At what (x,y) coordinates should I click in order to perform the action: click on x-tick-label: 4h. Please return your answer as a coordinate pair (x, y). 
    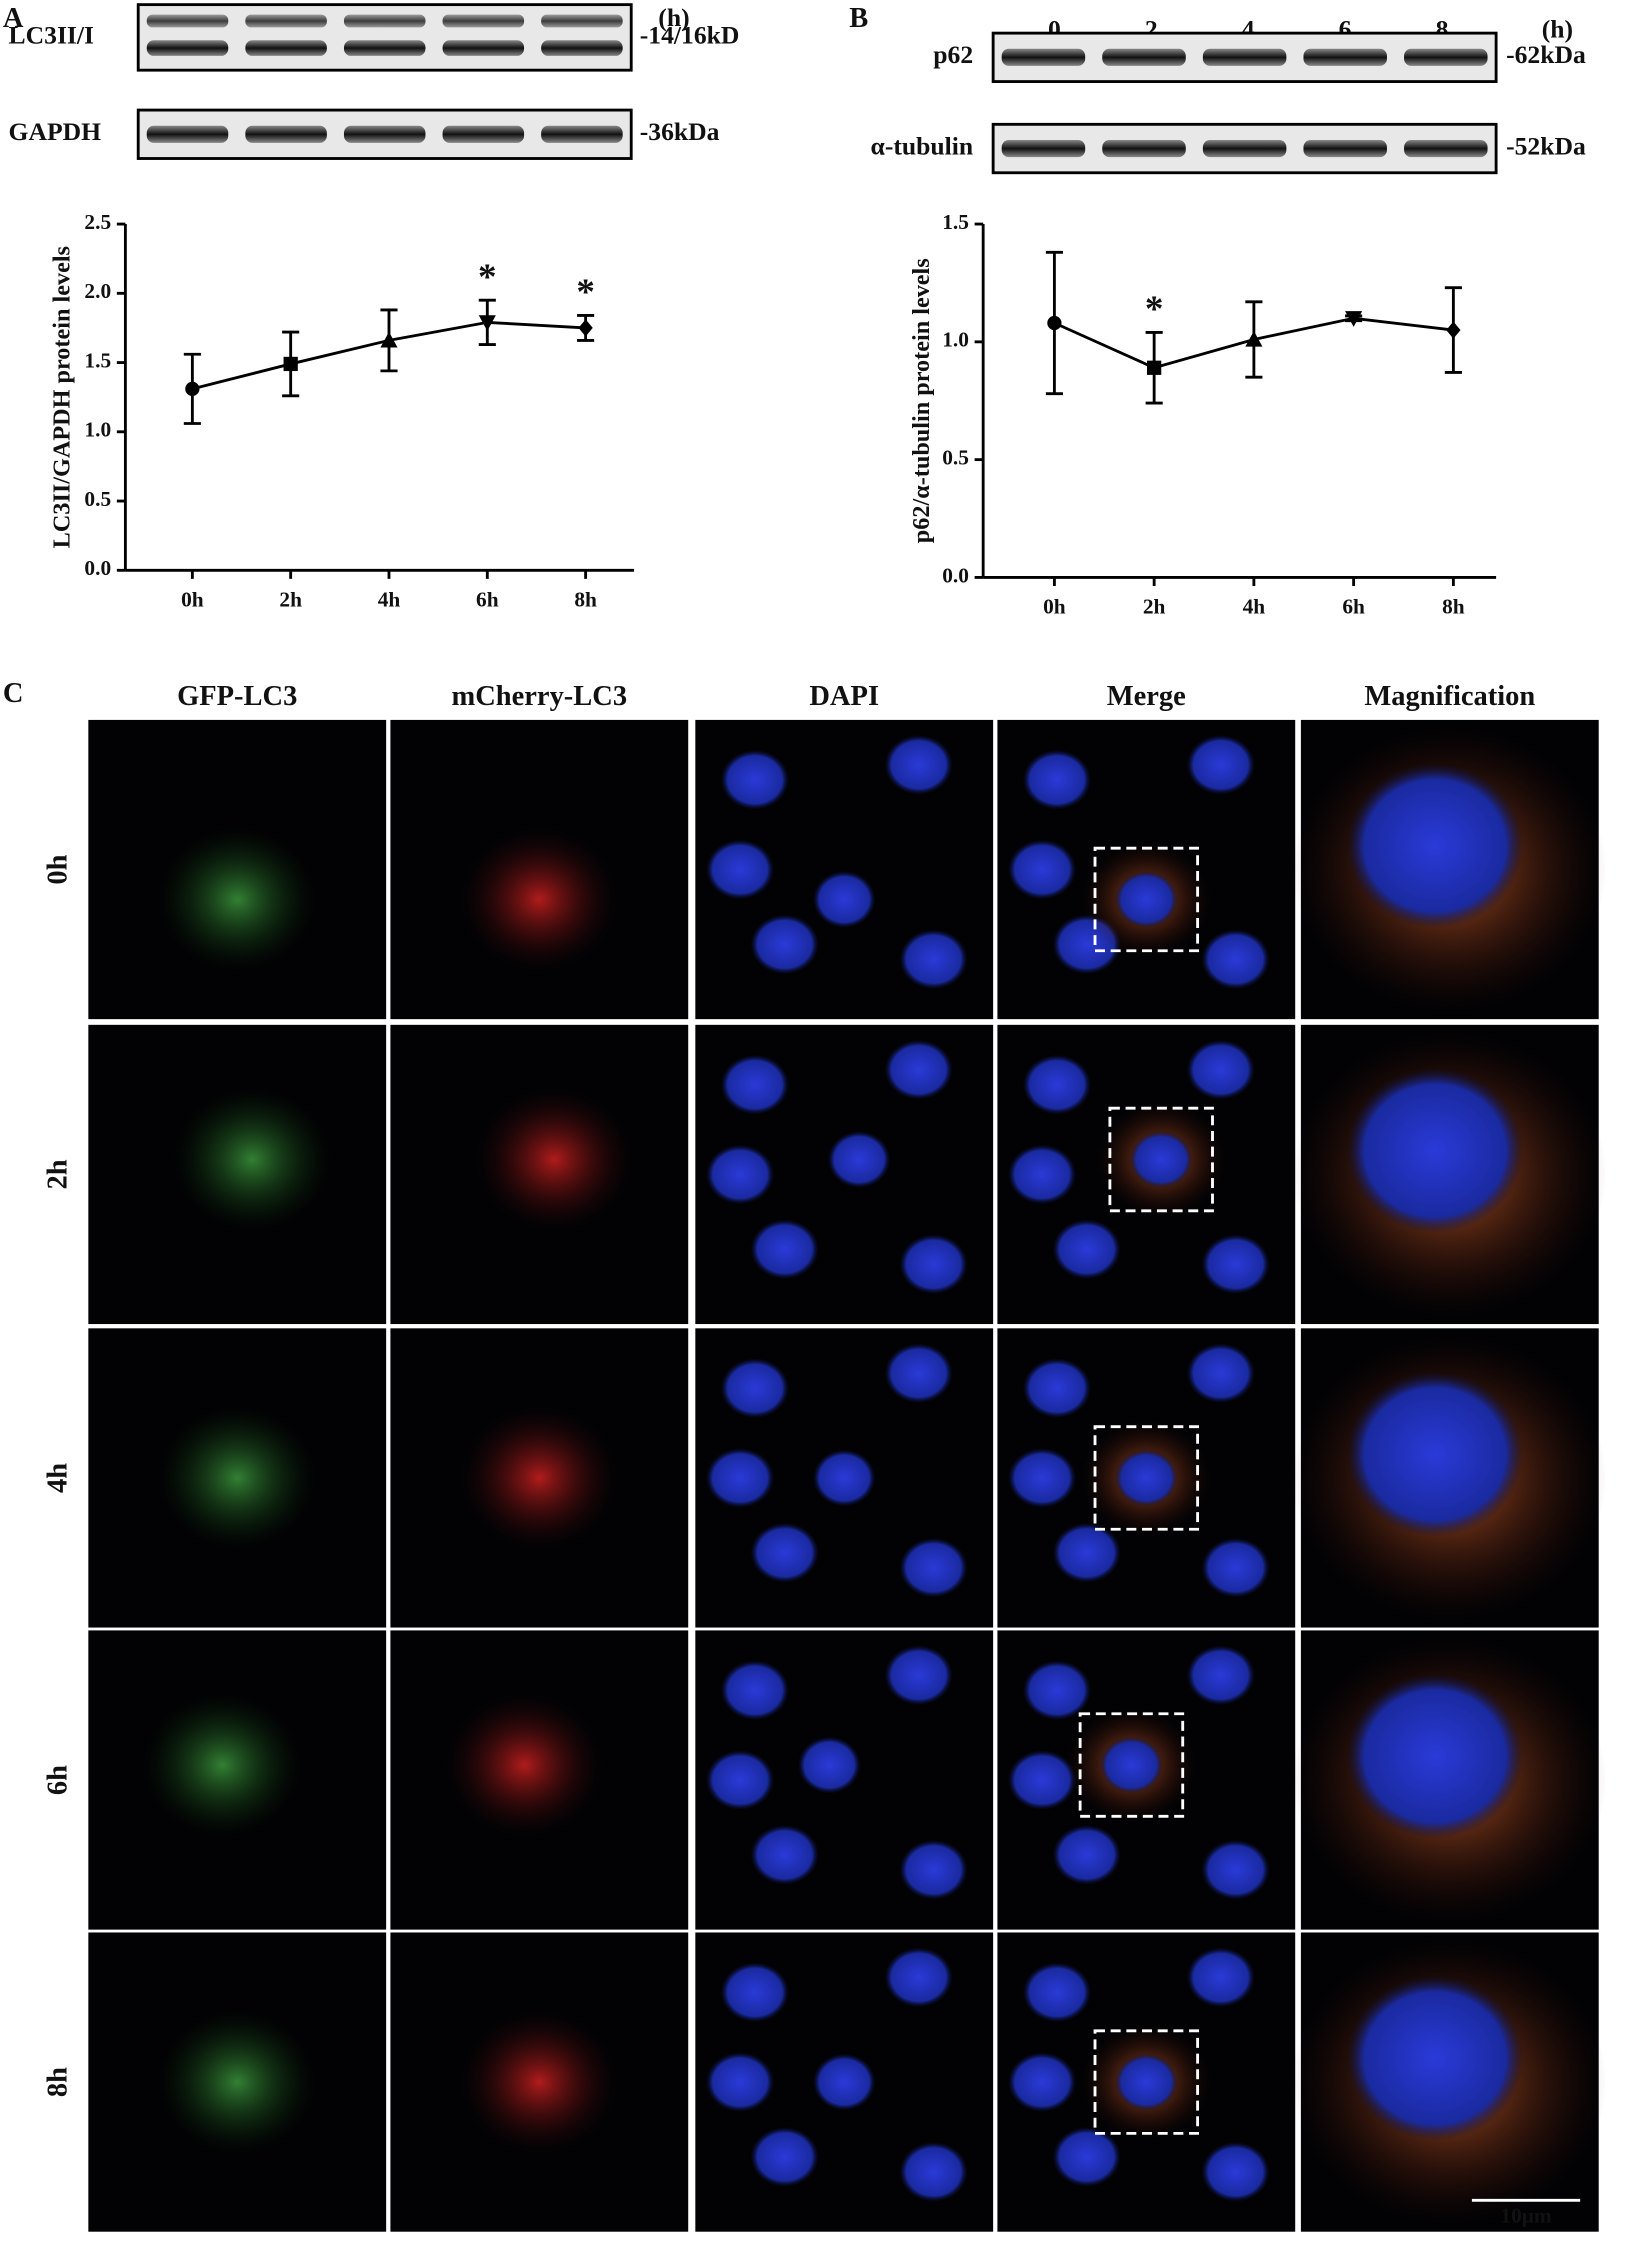
    Looking at the image, I should click on (1254, 607).